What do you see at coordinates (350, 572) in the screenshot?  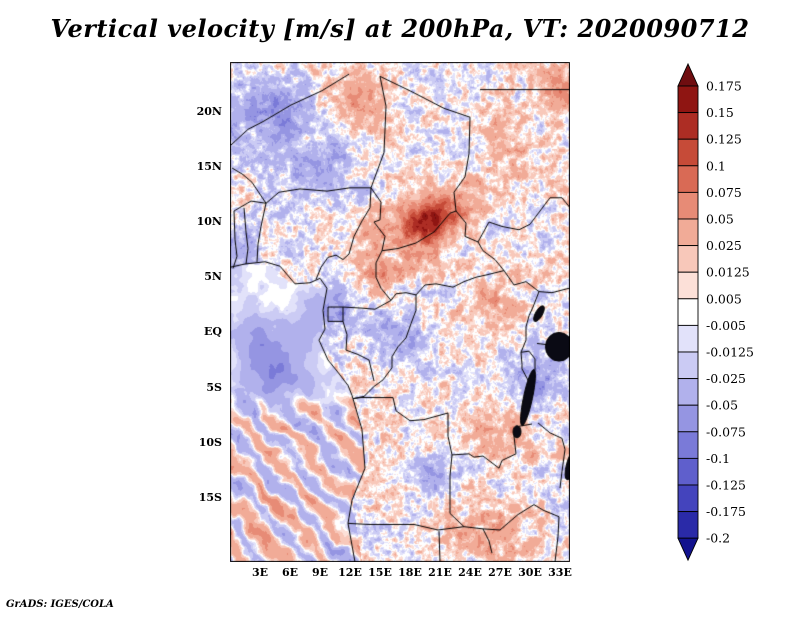 I see `x-tick-label: 12E` at bounding box center [350, 572].